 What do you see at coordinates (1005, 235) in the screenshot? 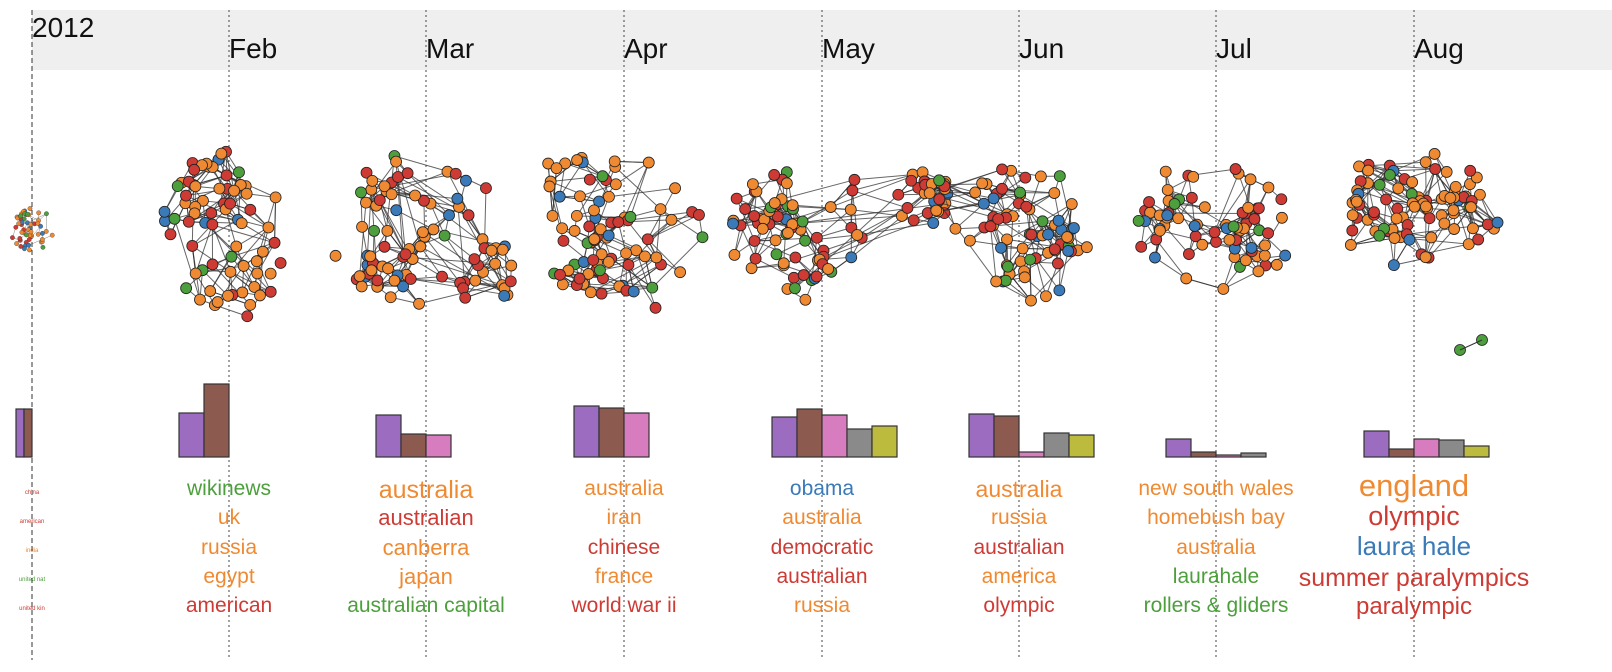
I see `network-graph-jun` at bounding box center [1005, 235].